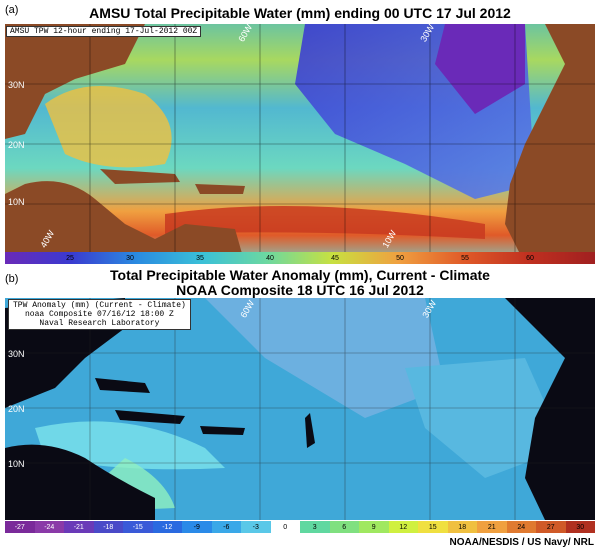 The height and width of the screenshot is (550, 600). I want to click on panel-a-inset: AMSU TPW 12-hour ending 17-Jul-2012 00Z, so click(104, 31).